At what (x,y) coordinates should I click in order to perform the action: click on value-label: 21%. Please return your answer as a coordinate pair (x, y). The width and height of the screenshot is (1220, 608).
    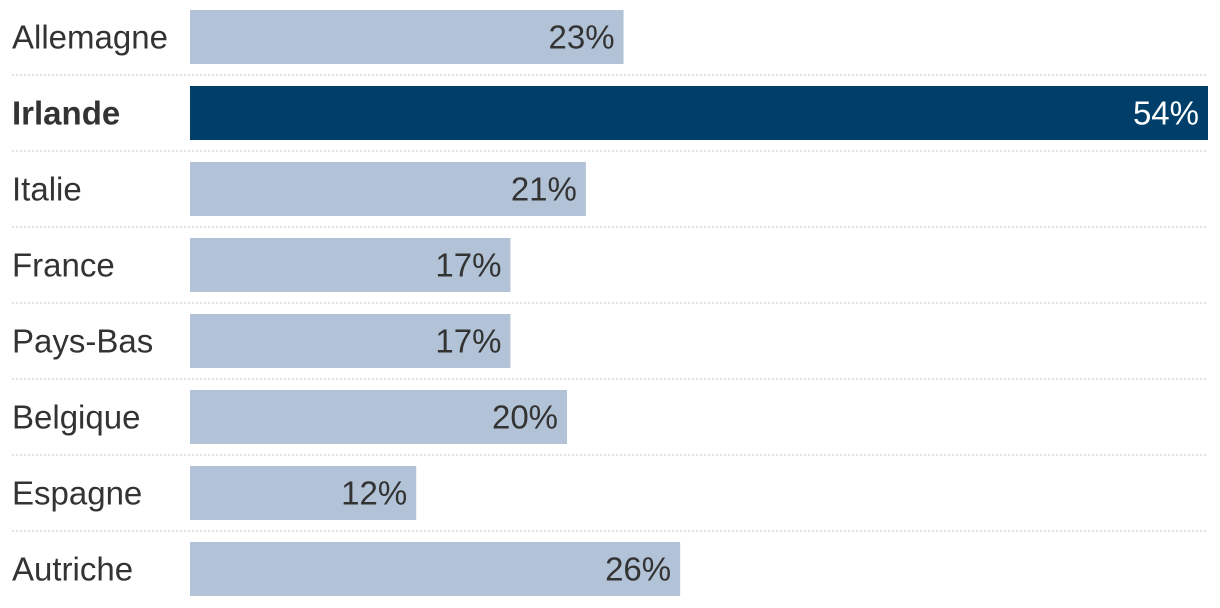
    Looking at the image, I should click on (544, 189).